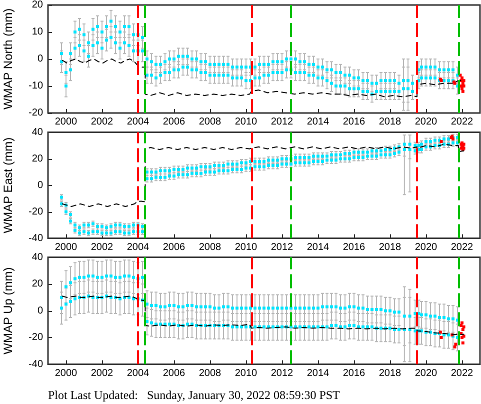 The image size is (481, 404). What do you see at coordinates (8, 185) in the screenshot?
I see `y-axis-title: WMAP East (mm)` at bounding box center [8, 185].